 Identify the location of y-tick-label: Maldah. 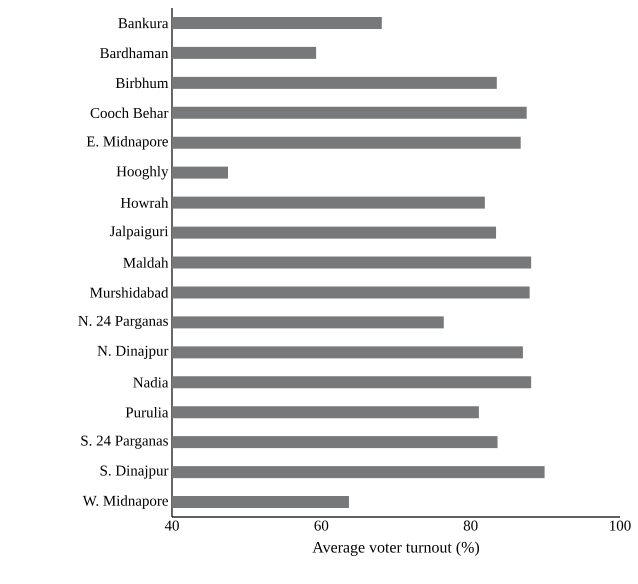
(145, 262).